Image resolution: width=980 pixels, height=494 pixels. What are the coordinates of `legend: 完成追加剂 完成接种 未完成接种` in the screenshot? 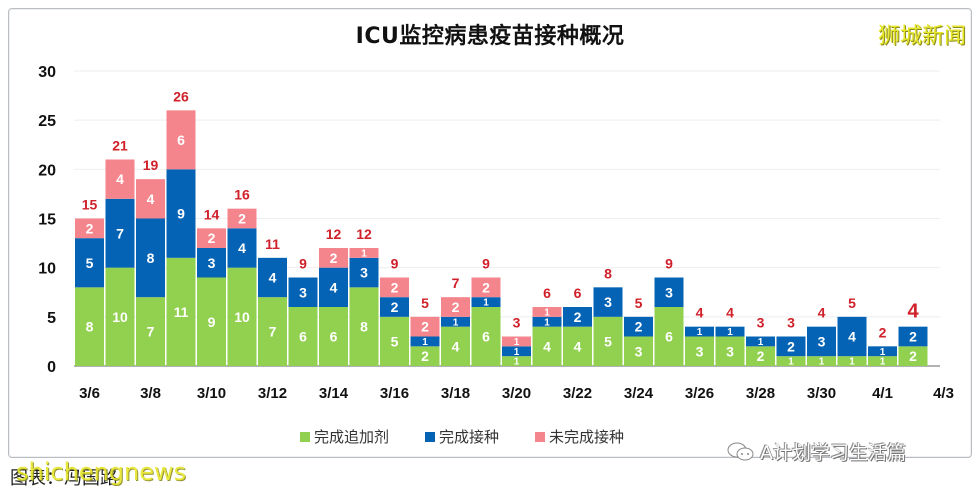 It's located at (462, 436).